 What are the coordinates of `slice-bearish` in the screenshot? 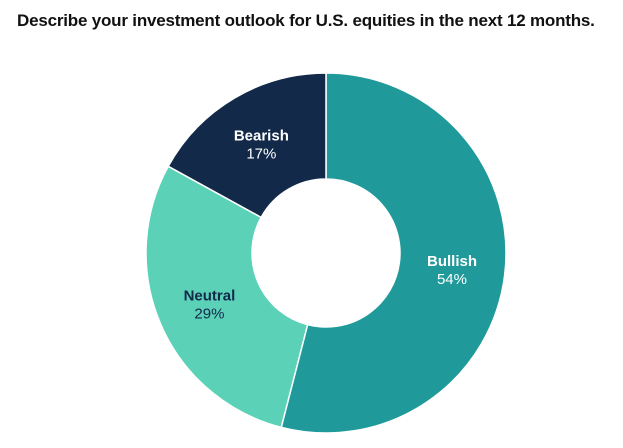 It's located at (247, 145).